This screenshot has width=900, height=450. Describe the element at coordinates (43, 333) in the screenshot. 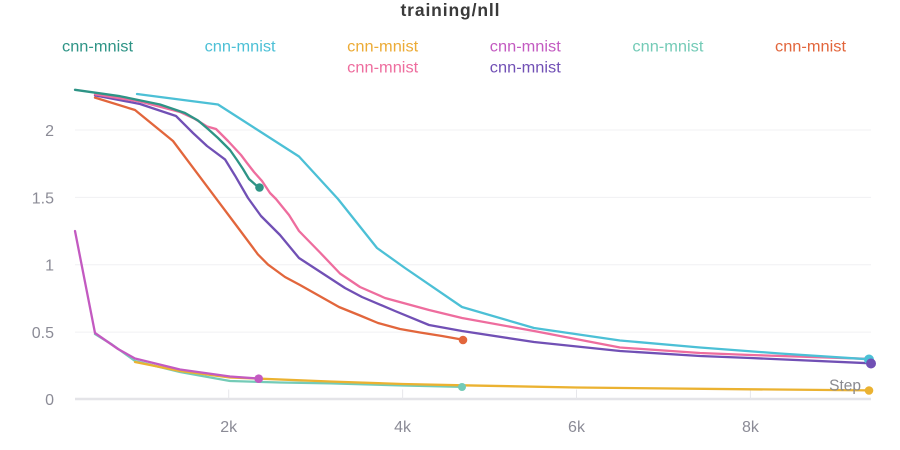

I see `svg-text: 0.5` at that location.